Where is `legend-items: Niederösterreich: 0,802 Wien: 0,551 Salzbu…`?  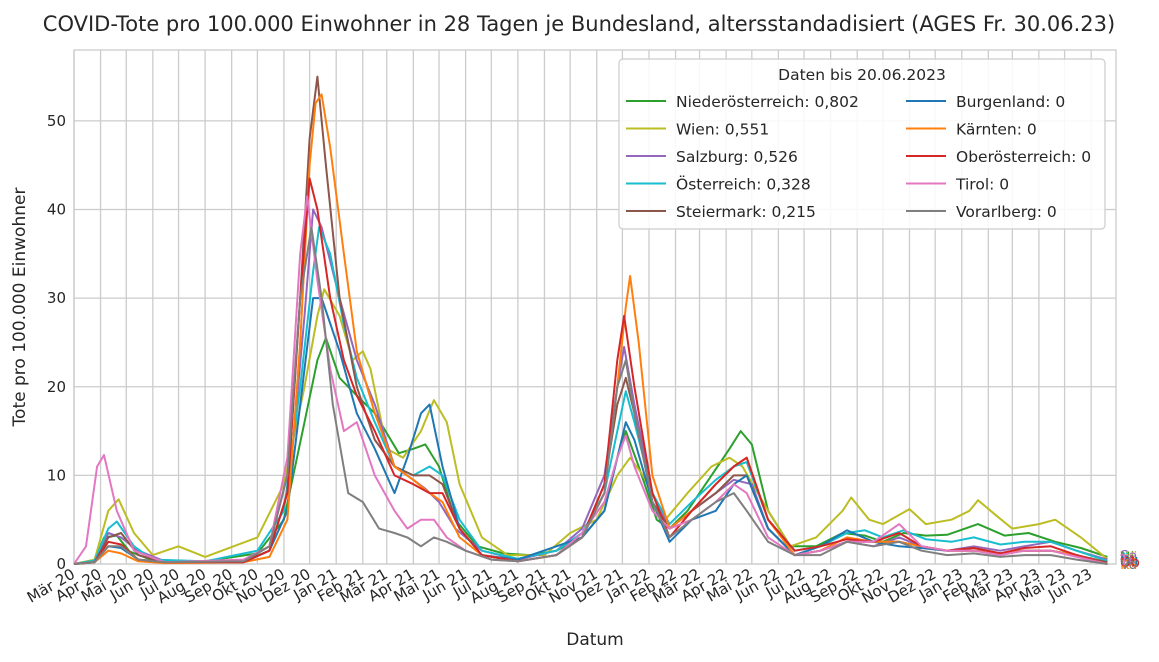 legend-items: Niederösterreich: 0,802 Wien: 0,551 Salzbu… is located at coordinates (858, 157).